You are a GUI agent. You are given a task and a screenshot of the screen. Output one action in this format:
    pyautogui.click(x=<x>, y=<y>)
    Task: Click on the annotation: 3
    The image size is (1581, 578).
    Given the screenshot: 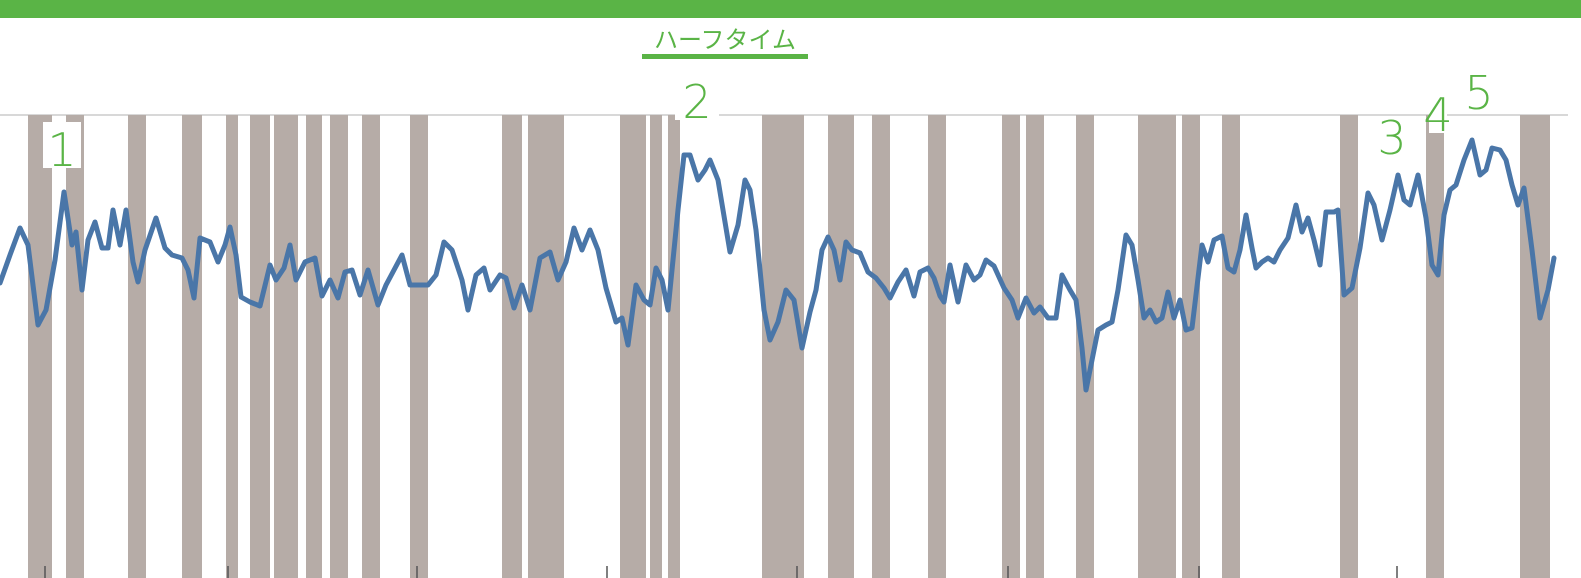 What is the action you would take?
    pyautogui.click(x=1391, y=138)
    